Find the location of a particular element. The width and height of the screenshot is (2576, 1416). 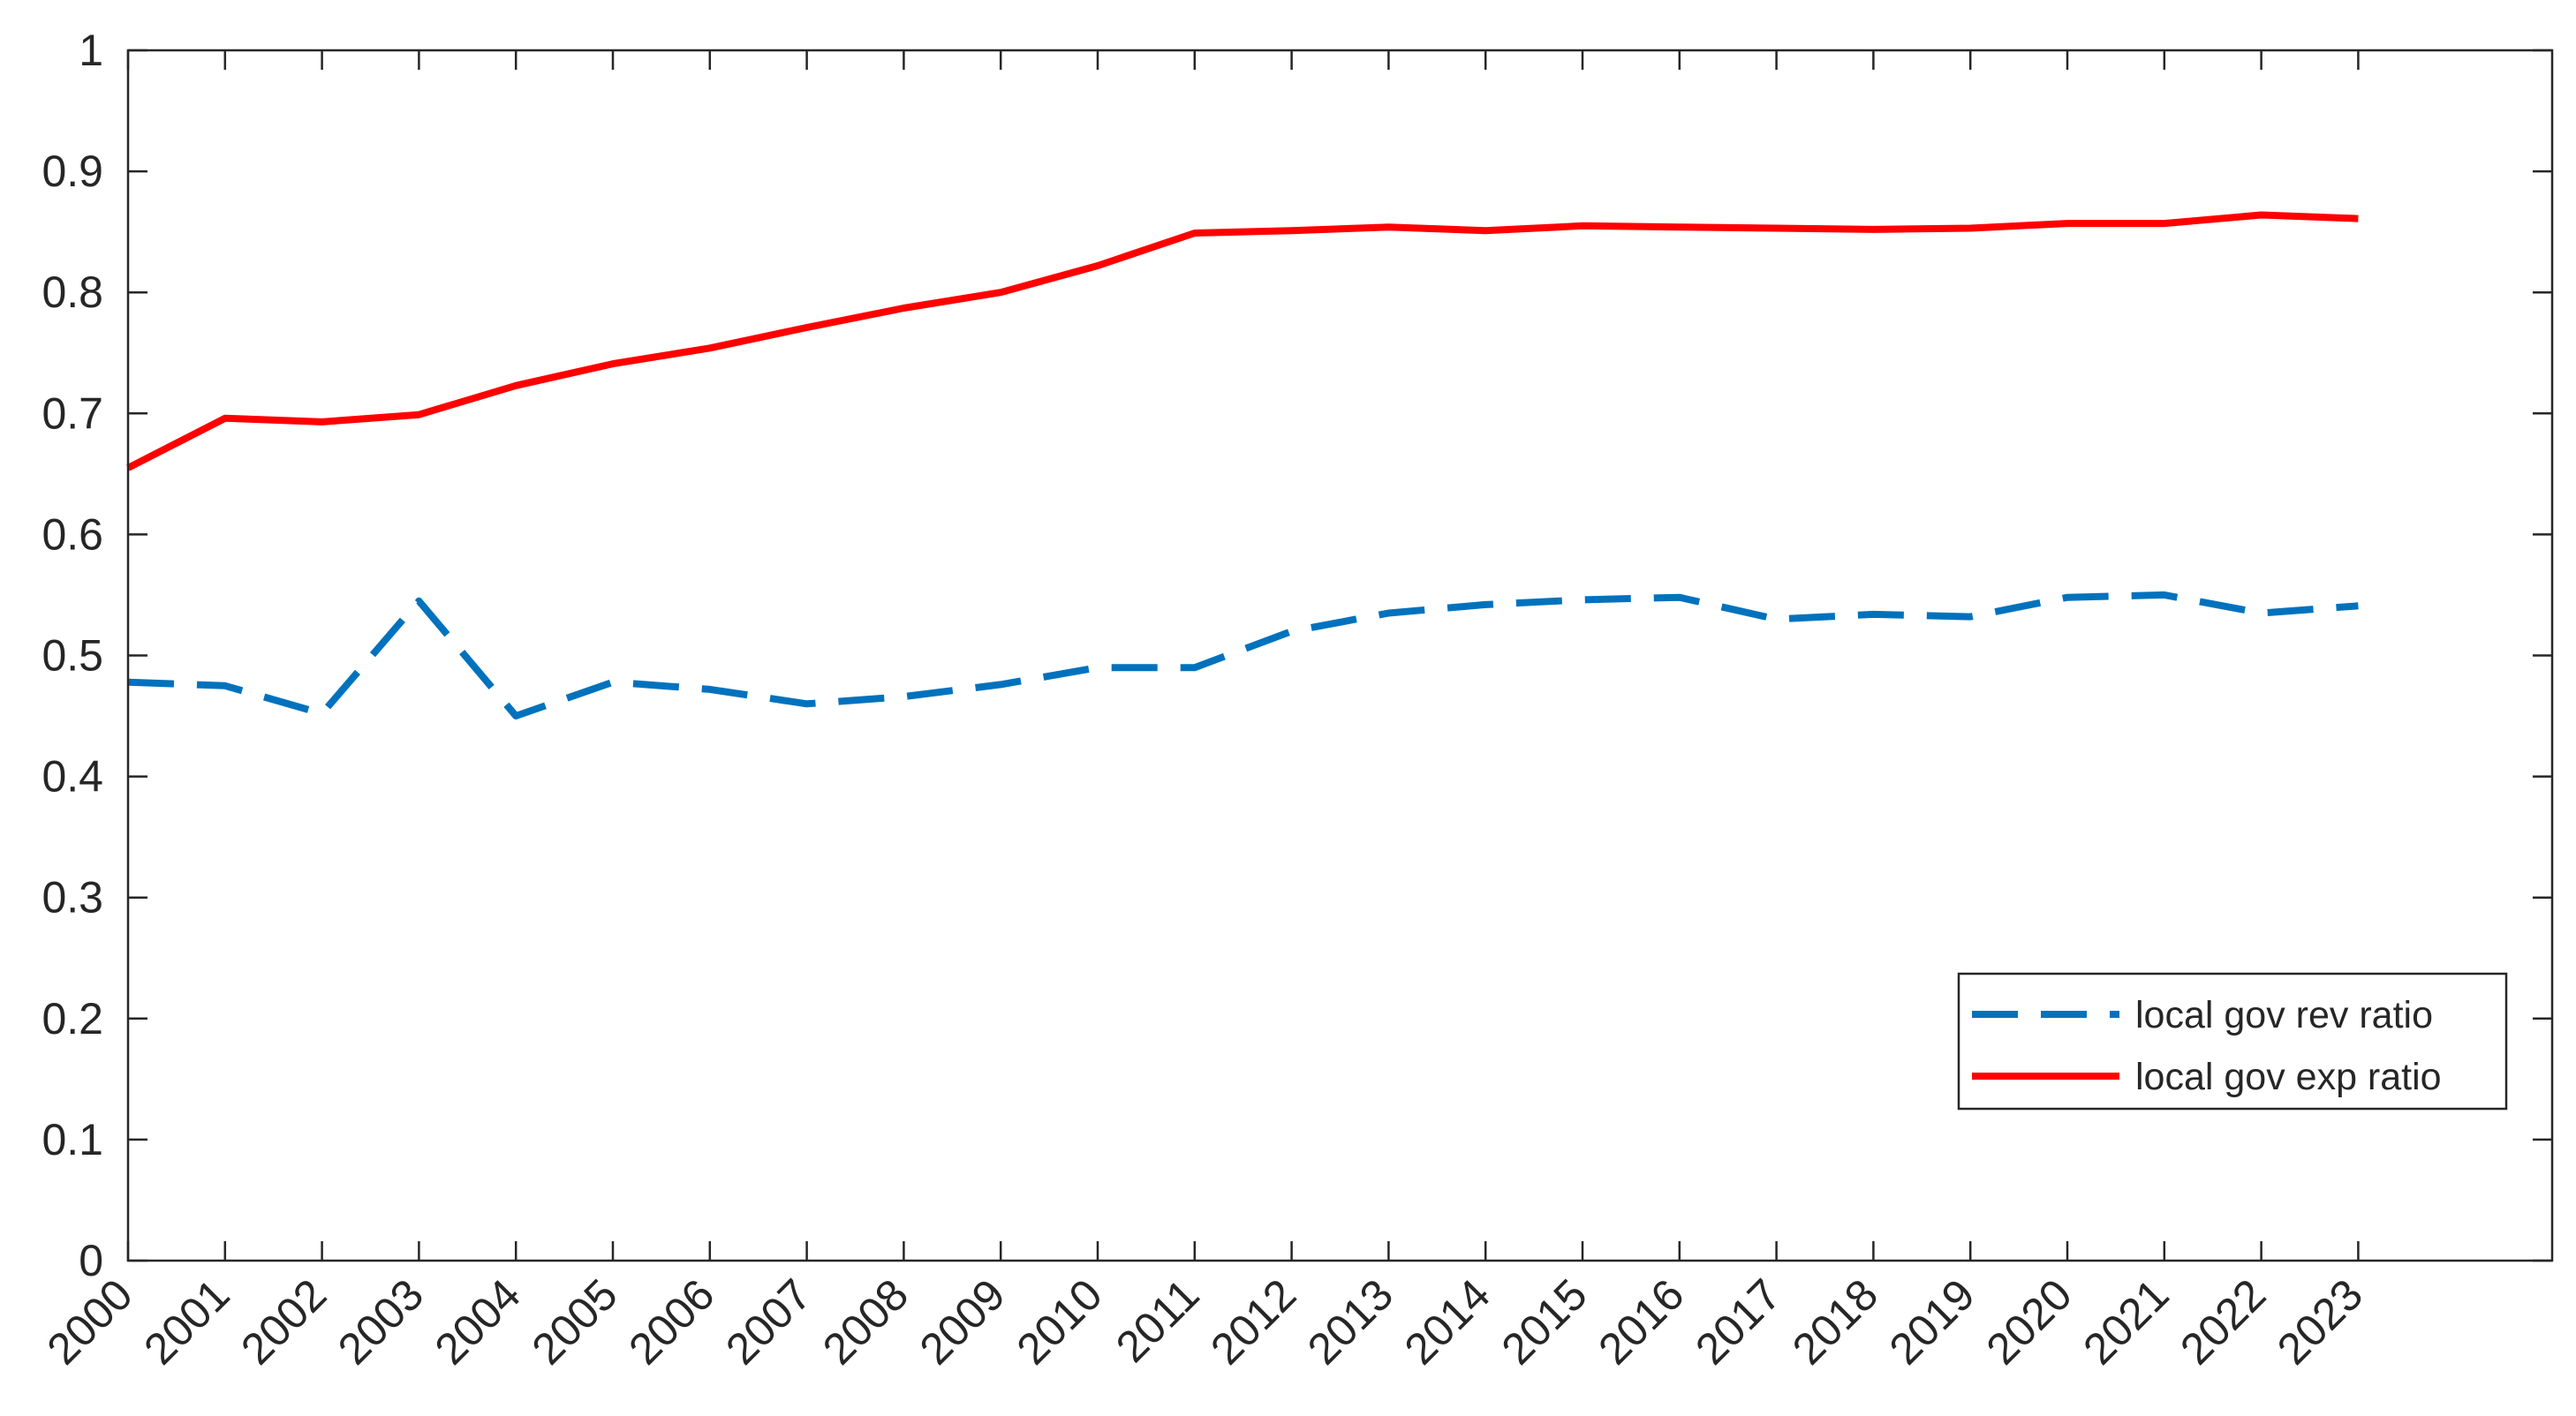

y-tick-label: 0 is located at coordinates (91, 1260).